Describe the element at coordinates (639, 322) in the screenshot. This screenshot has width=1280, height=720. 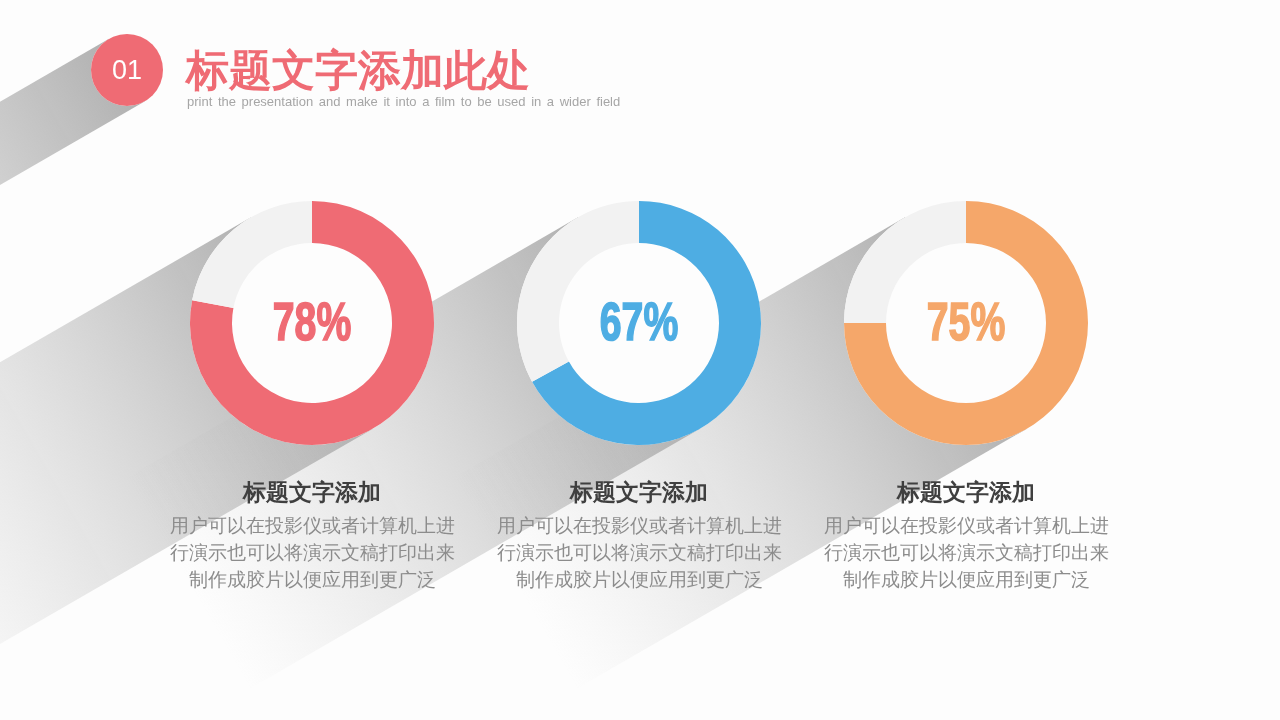
I see `data-label: 67%` at that location.